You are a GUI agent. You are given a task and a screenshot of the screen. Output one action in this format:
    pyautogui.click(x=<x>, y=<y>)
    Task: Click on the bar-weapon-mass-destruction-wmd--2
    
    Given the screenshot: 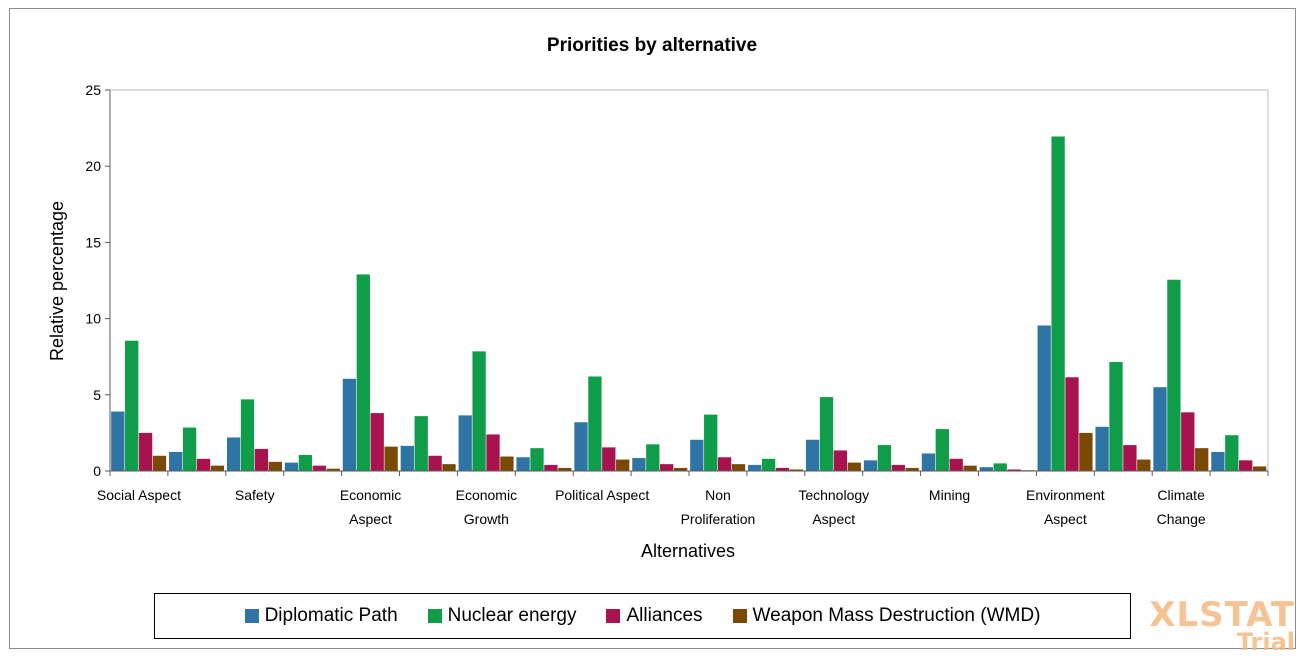 What is the action you would take?
    pyautogui.click(x=275, y=466)
    